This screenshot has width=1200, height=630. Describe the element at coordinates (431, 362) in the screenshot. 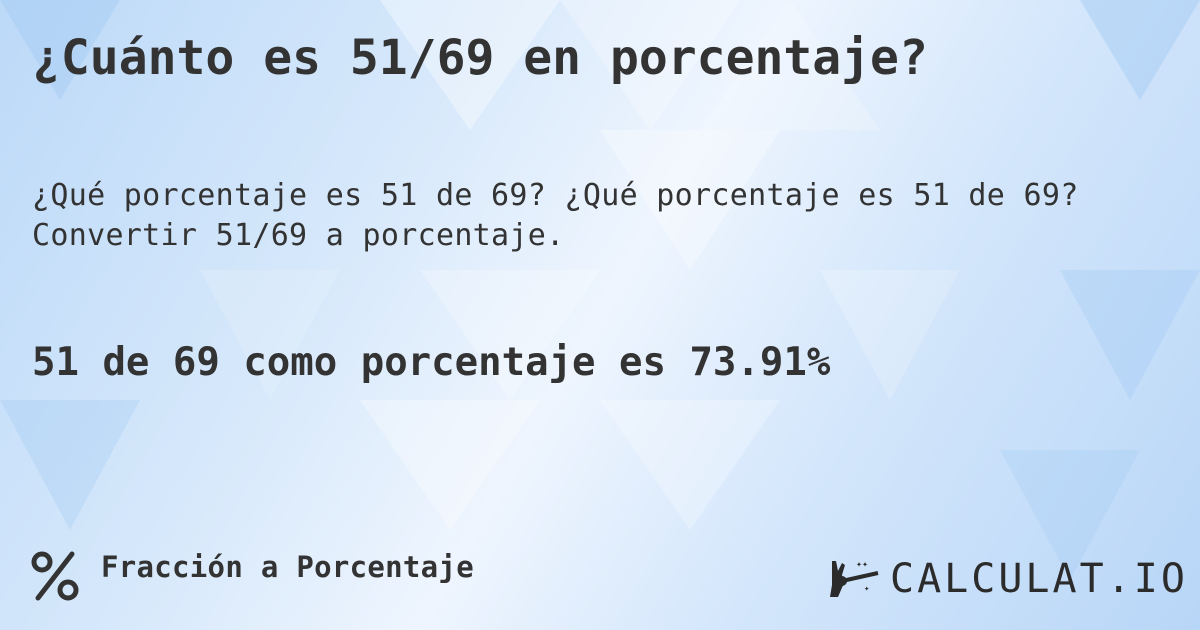

I see `result-text: 51 de 69 como porcentaje es 73.91%` at that location.